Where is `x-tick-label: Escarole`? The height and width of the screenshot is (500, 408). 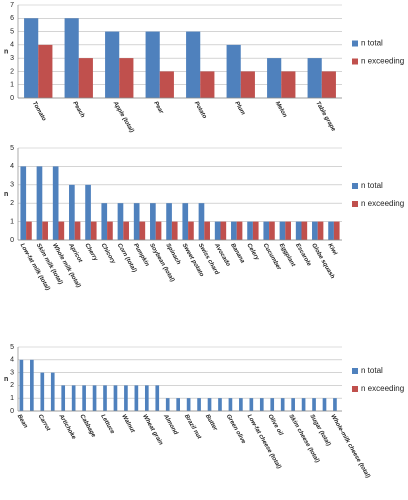 x-tick-label: Escarole is located at coordinates (303, 255).